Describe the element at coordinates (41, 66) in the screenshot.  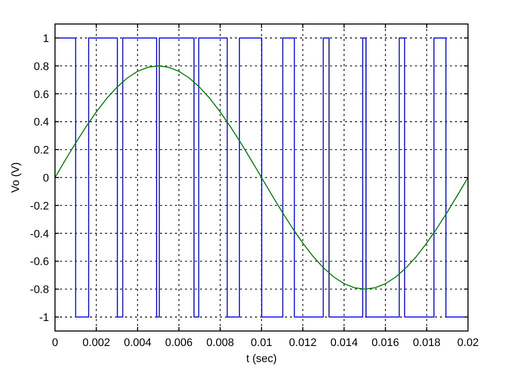
I see `y-tick-label: 0.8` at that location.